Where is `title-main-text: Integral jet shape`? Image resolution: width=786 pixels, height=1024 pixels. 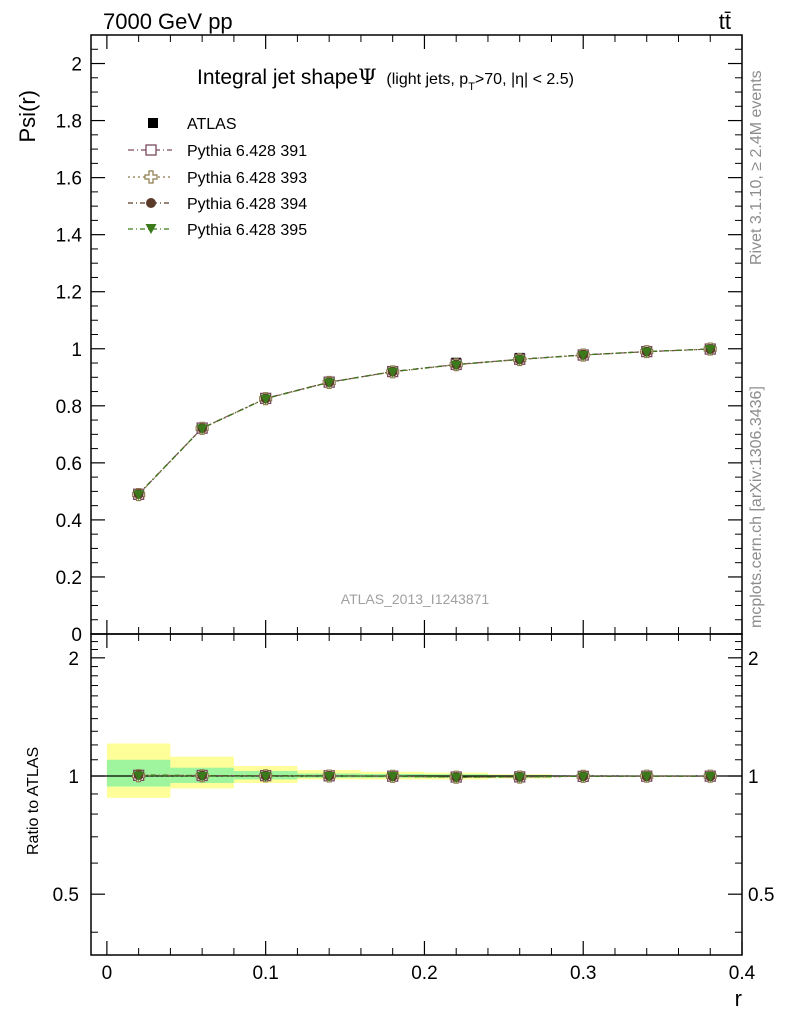 title-main-text: Integral jet shape is located at coordinates (277, 77).